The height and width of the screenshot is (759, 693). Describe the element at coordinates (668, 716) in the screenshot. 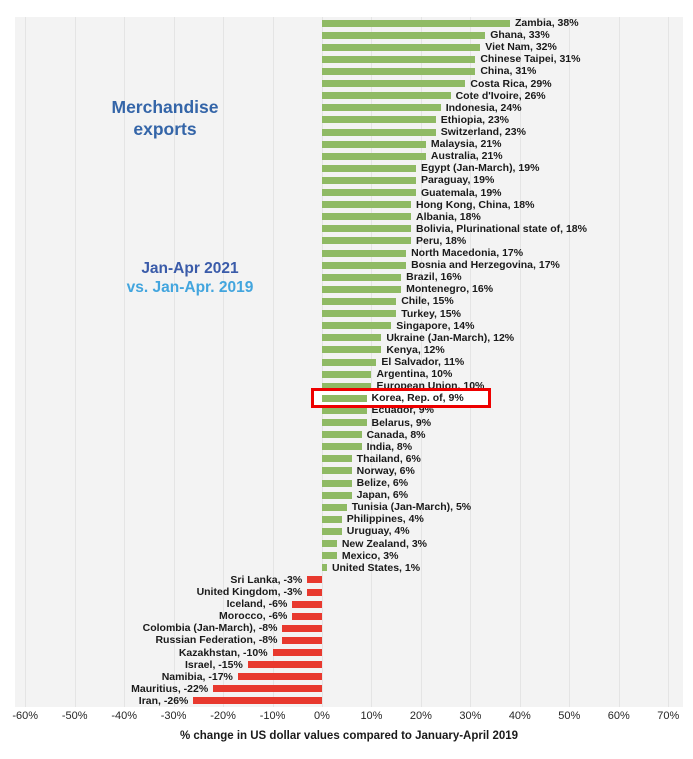

I see `x-tick-label: 70%` at that location.